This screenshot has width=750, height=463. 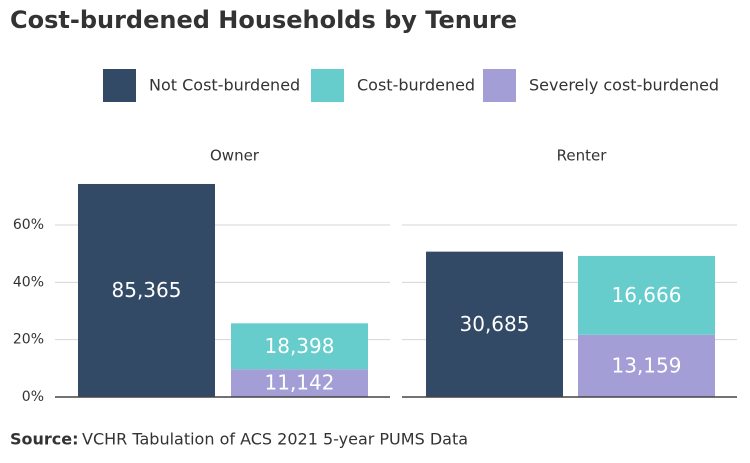 What do you see at coordinates (416, 85) in the screenshot?
I see `legend-label: Cost-burdened` at bounding box center [416, 85].